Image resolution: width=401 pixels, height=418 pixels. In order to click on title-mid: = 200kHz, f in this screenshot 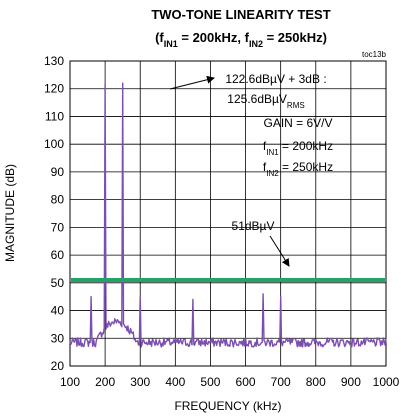, I will do `click(214, 37)`.